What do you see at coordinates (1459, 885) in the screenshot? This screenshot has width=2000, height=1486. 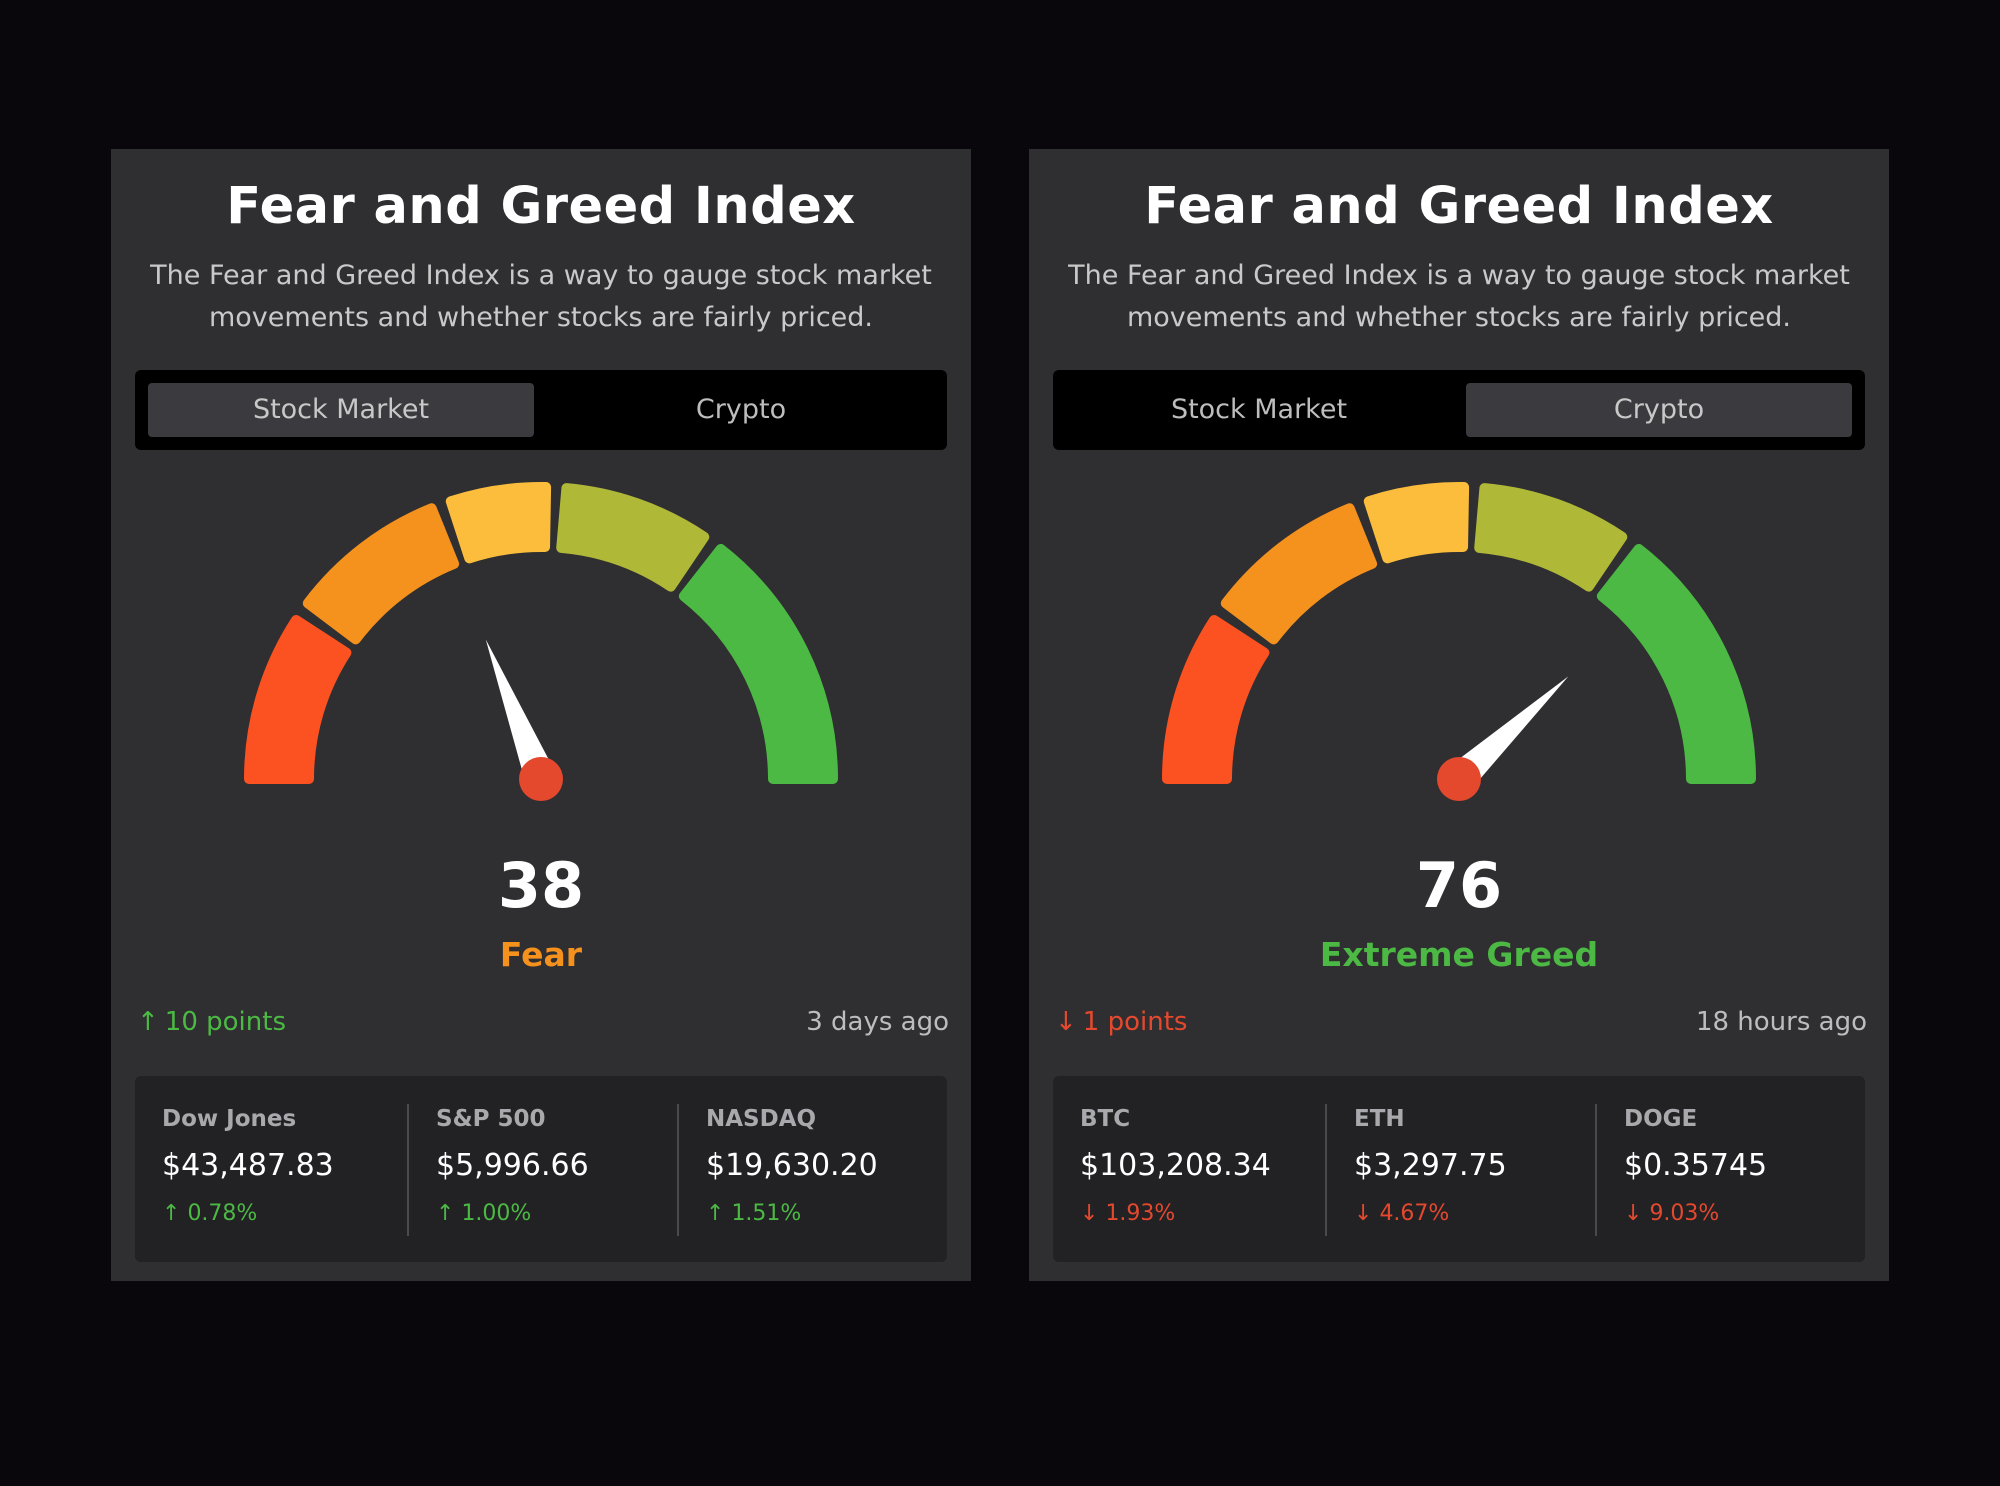 I see `index-value: 76` at bounding box center [1459, 885].